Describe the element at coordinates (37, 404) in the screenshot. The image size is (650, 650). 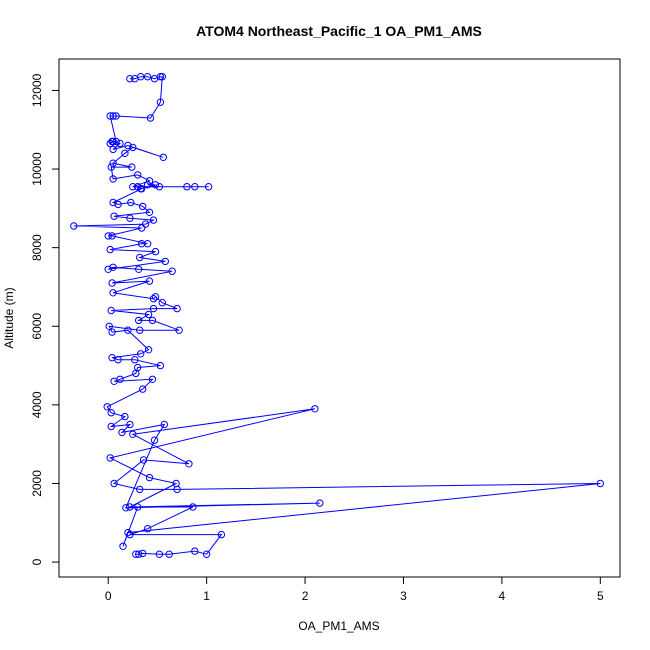
I see `y-tick-label: 4000` at that location.